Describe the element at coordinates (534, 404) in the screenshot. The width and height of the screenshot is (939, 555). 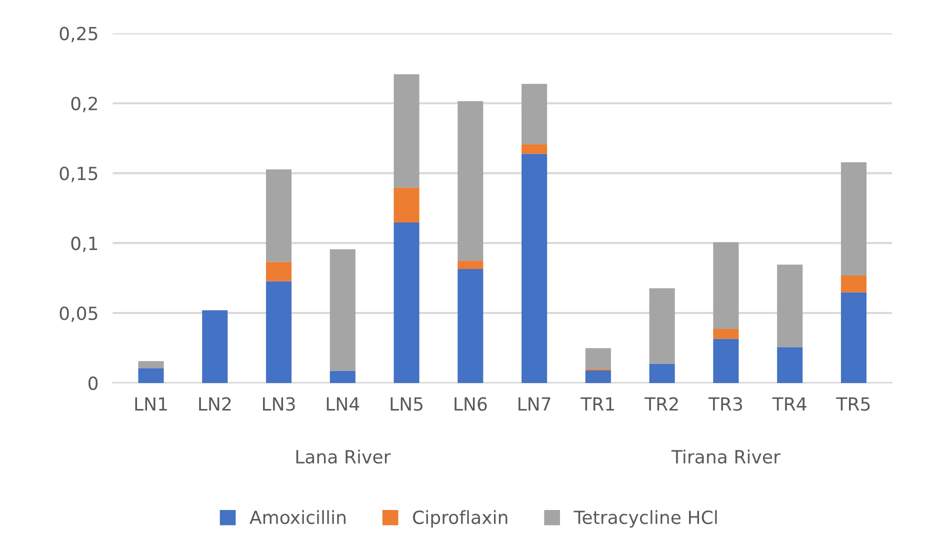
I see `x-tick-label: LN7` at that location.